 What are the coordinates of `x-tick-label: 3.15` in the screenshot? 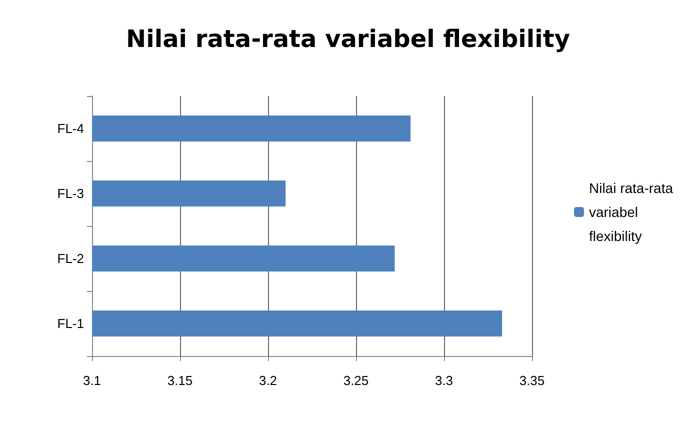 It's located at (180, 380).